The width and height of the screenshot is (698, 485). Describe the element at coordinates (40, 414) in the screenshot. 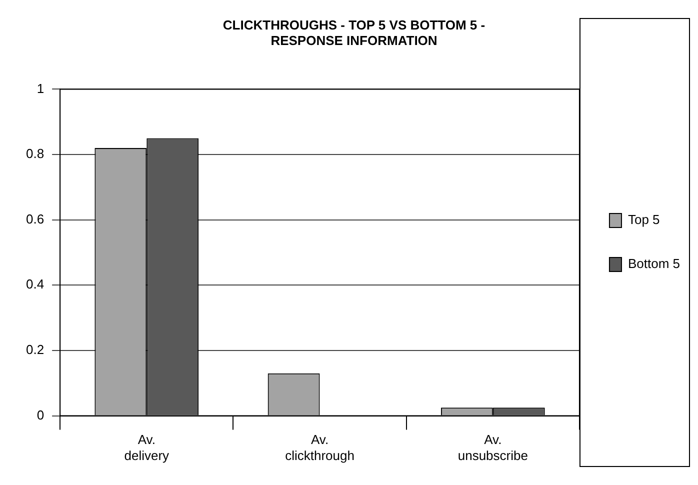

I see `y-tick-label: 0` at that location.